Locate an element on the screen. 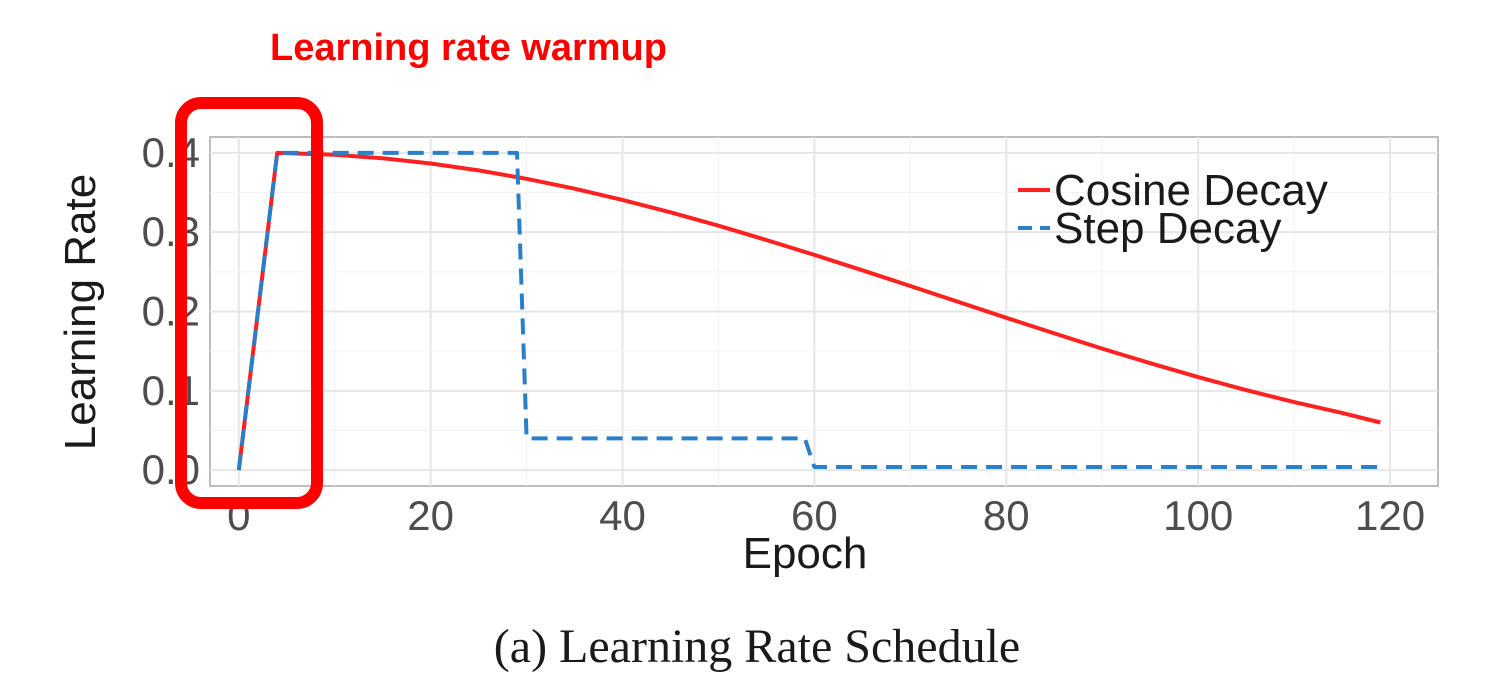 The height and width of the screenshot is (694, 1510). x-tick-label: 40 is located at coordinates (622, 515).